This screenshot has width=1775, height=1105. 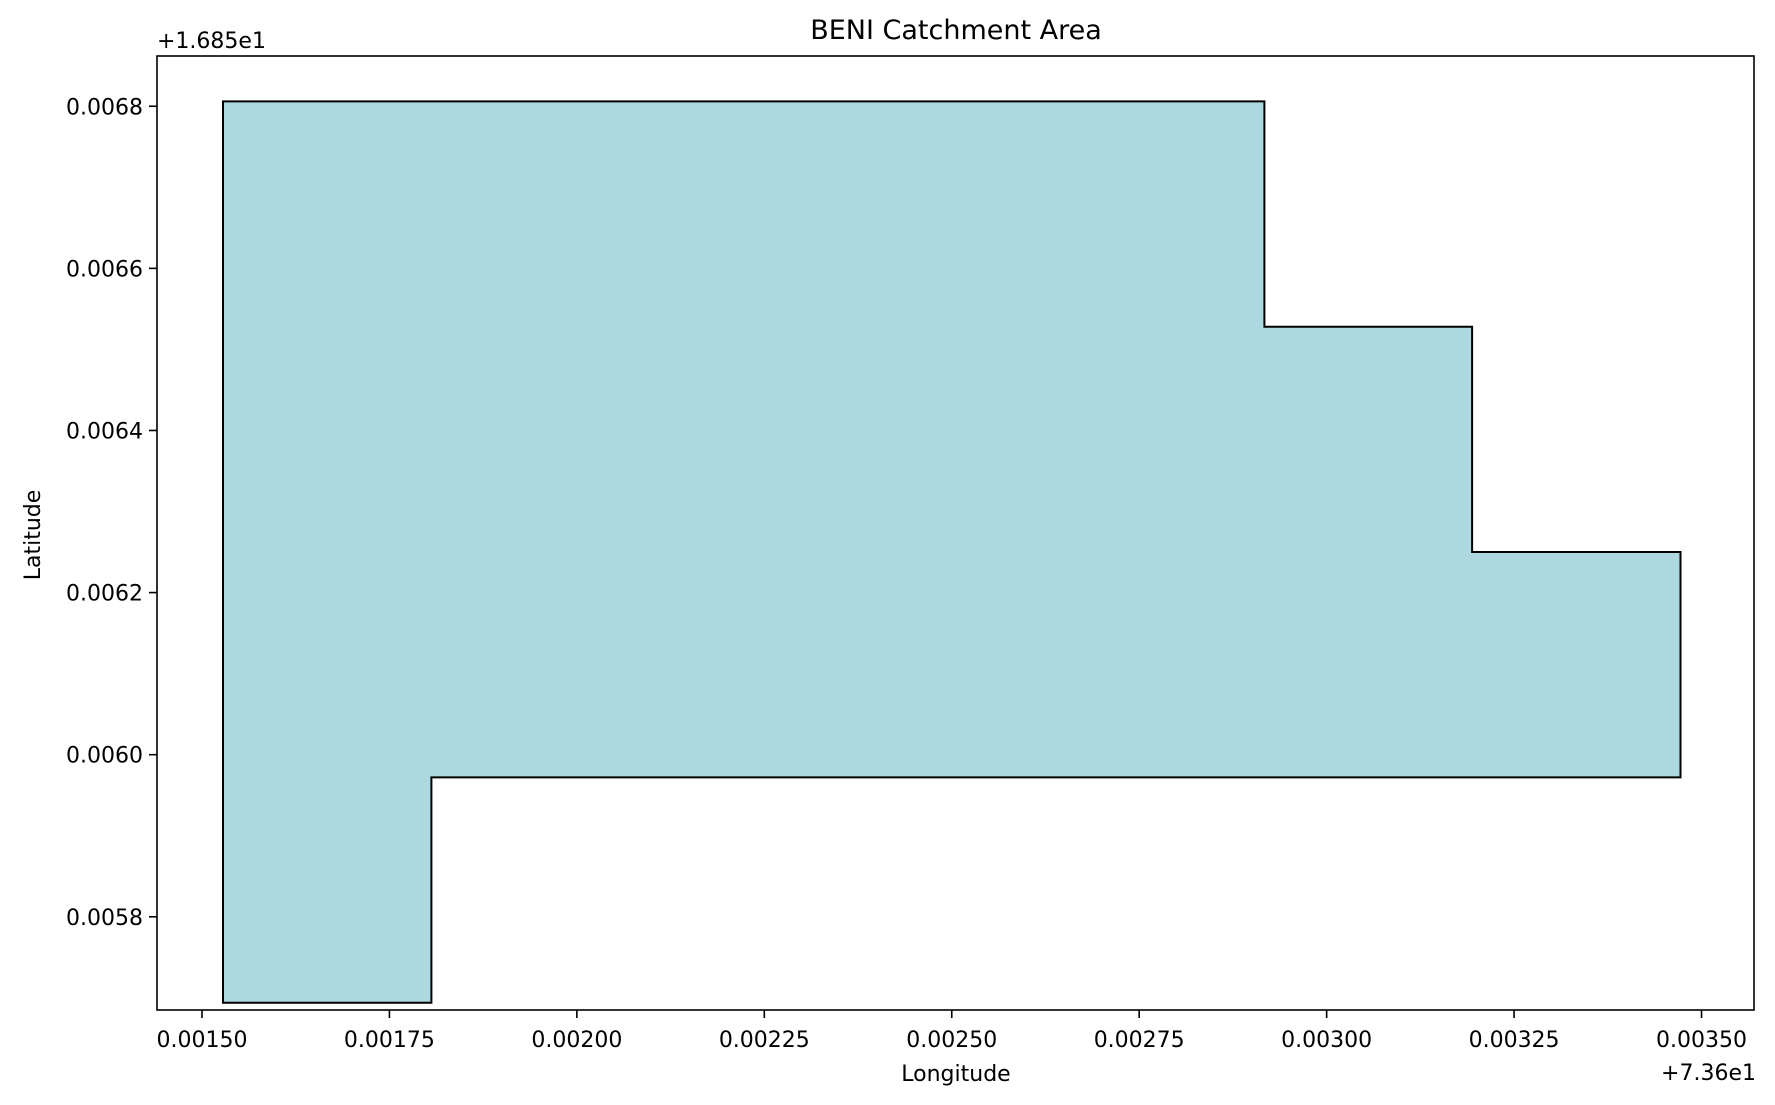 What do you see at coordinates (955, 1074) in the screenshot?
I see `x-axis-title: Longitude` at bounding box center [955, 1074].